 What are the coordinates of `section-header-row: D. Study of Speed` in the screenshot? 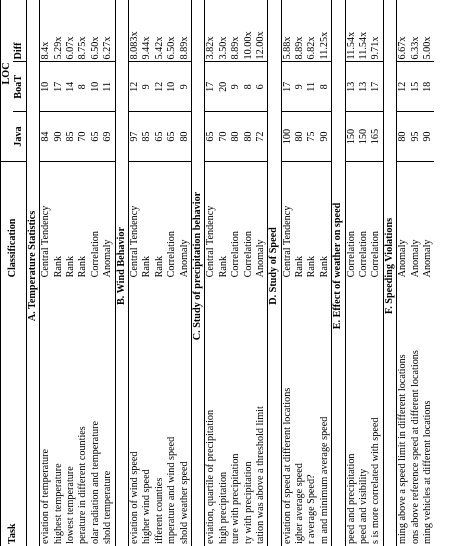 It's located at (274, 273).